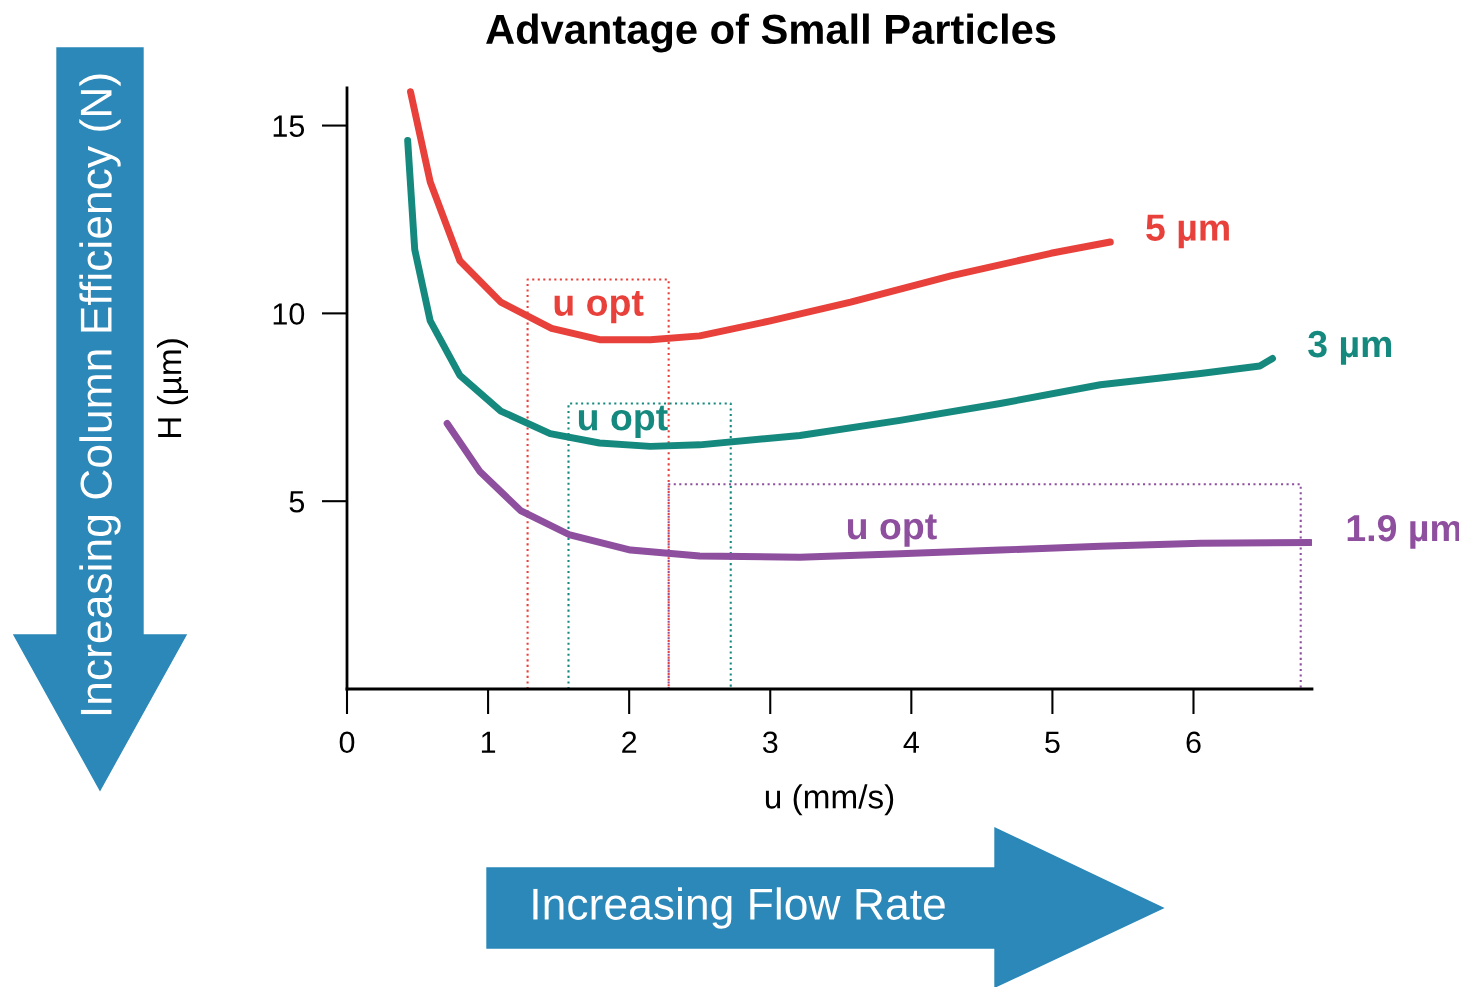 This screenshot has width=1459, height=987. What do you see at coordinates (289, 126) in the screenshot?
I see `y-tick-label: 15` at bounding box center [289, 126].